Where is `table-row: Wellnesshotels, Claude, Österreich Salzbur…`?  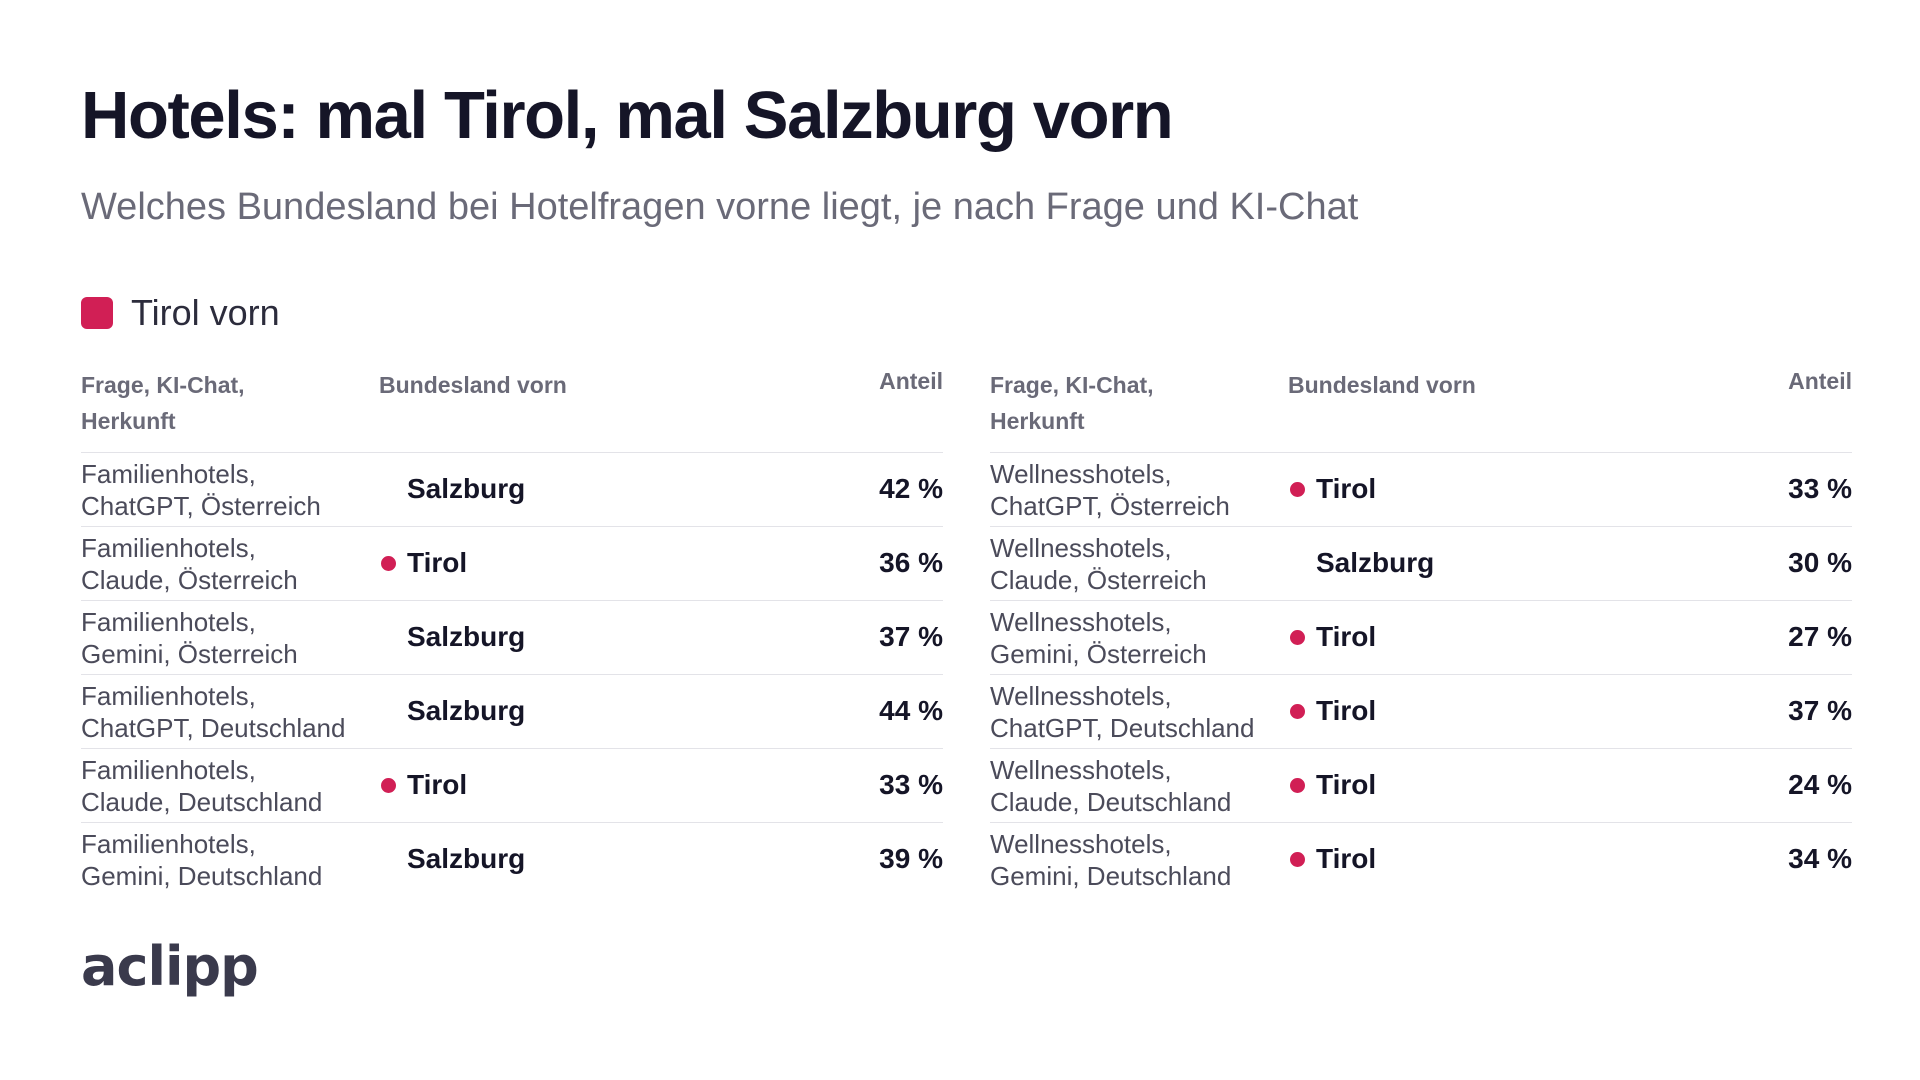
table-row: Wellnesshotels, Claude, Österreich Salzbur… is located at coordinates (1421, 564).